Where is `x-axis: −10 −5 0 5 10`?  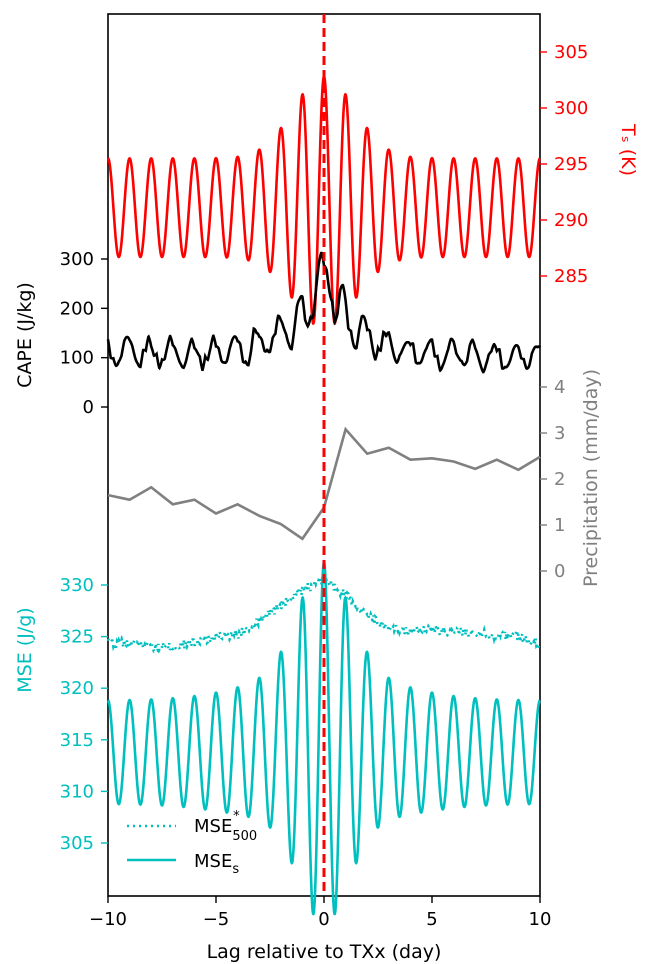 x-axis: −10 −5 0 5 10 is located at coordinates (320, 913).